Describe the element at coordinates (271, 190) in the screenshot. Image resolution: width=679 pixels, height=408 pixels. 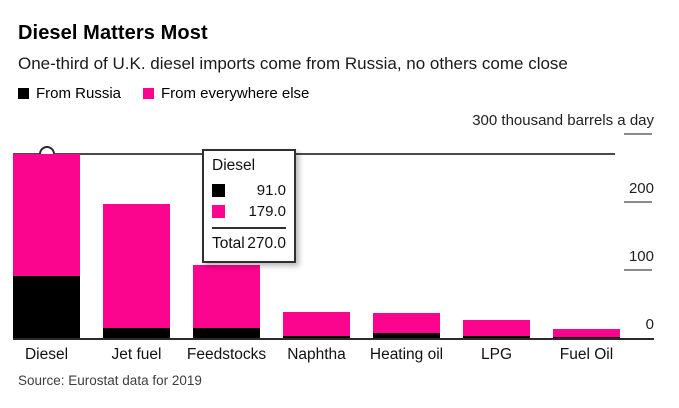
I see `tooltip-value-russia: 91.0` at that location.